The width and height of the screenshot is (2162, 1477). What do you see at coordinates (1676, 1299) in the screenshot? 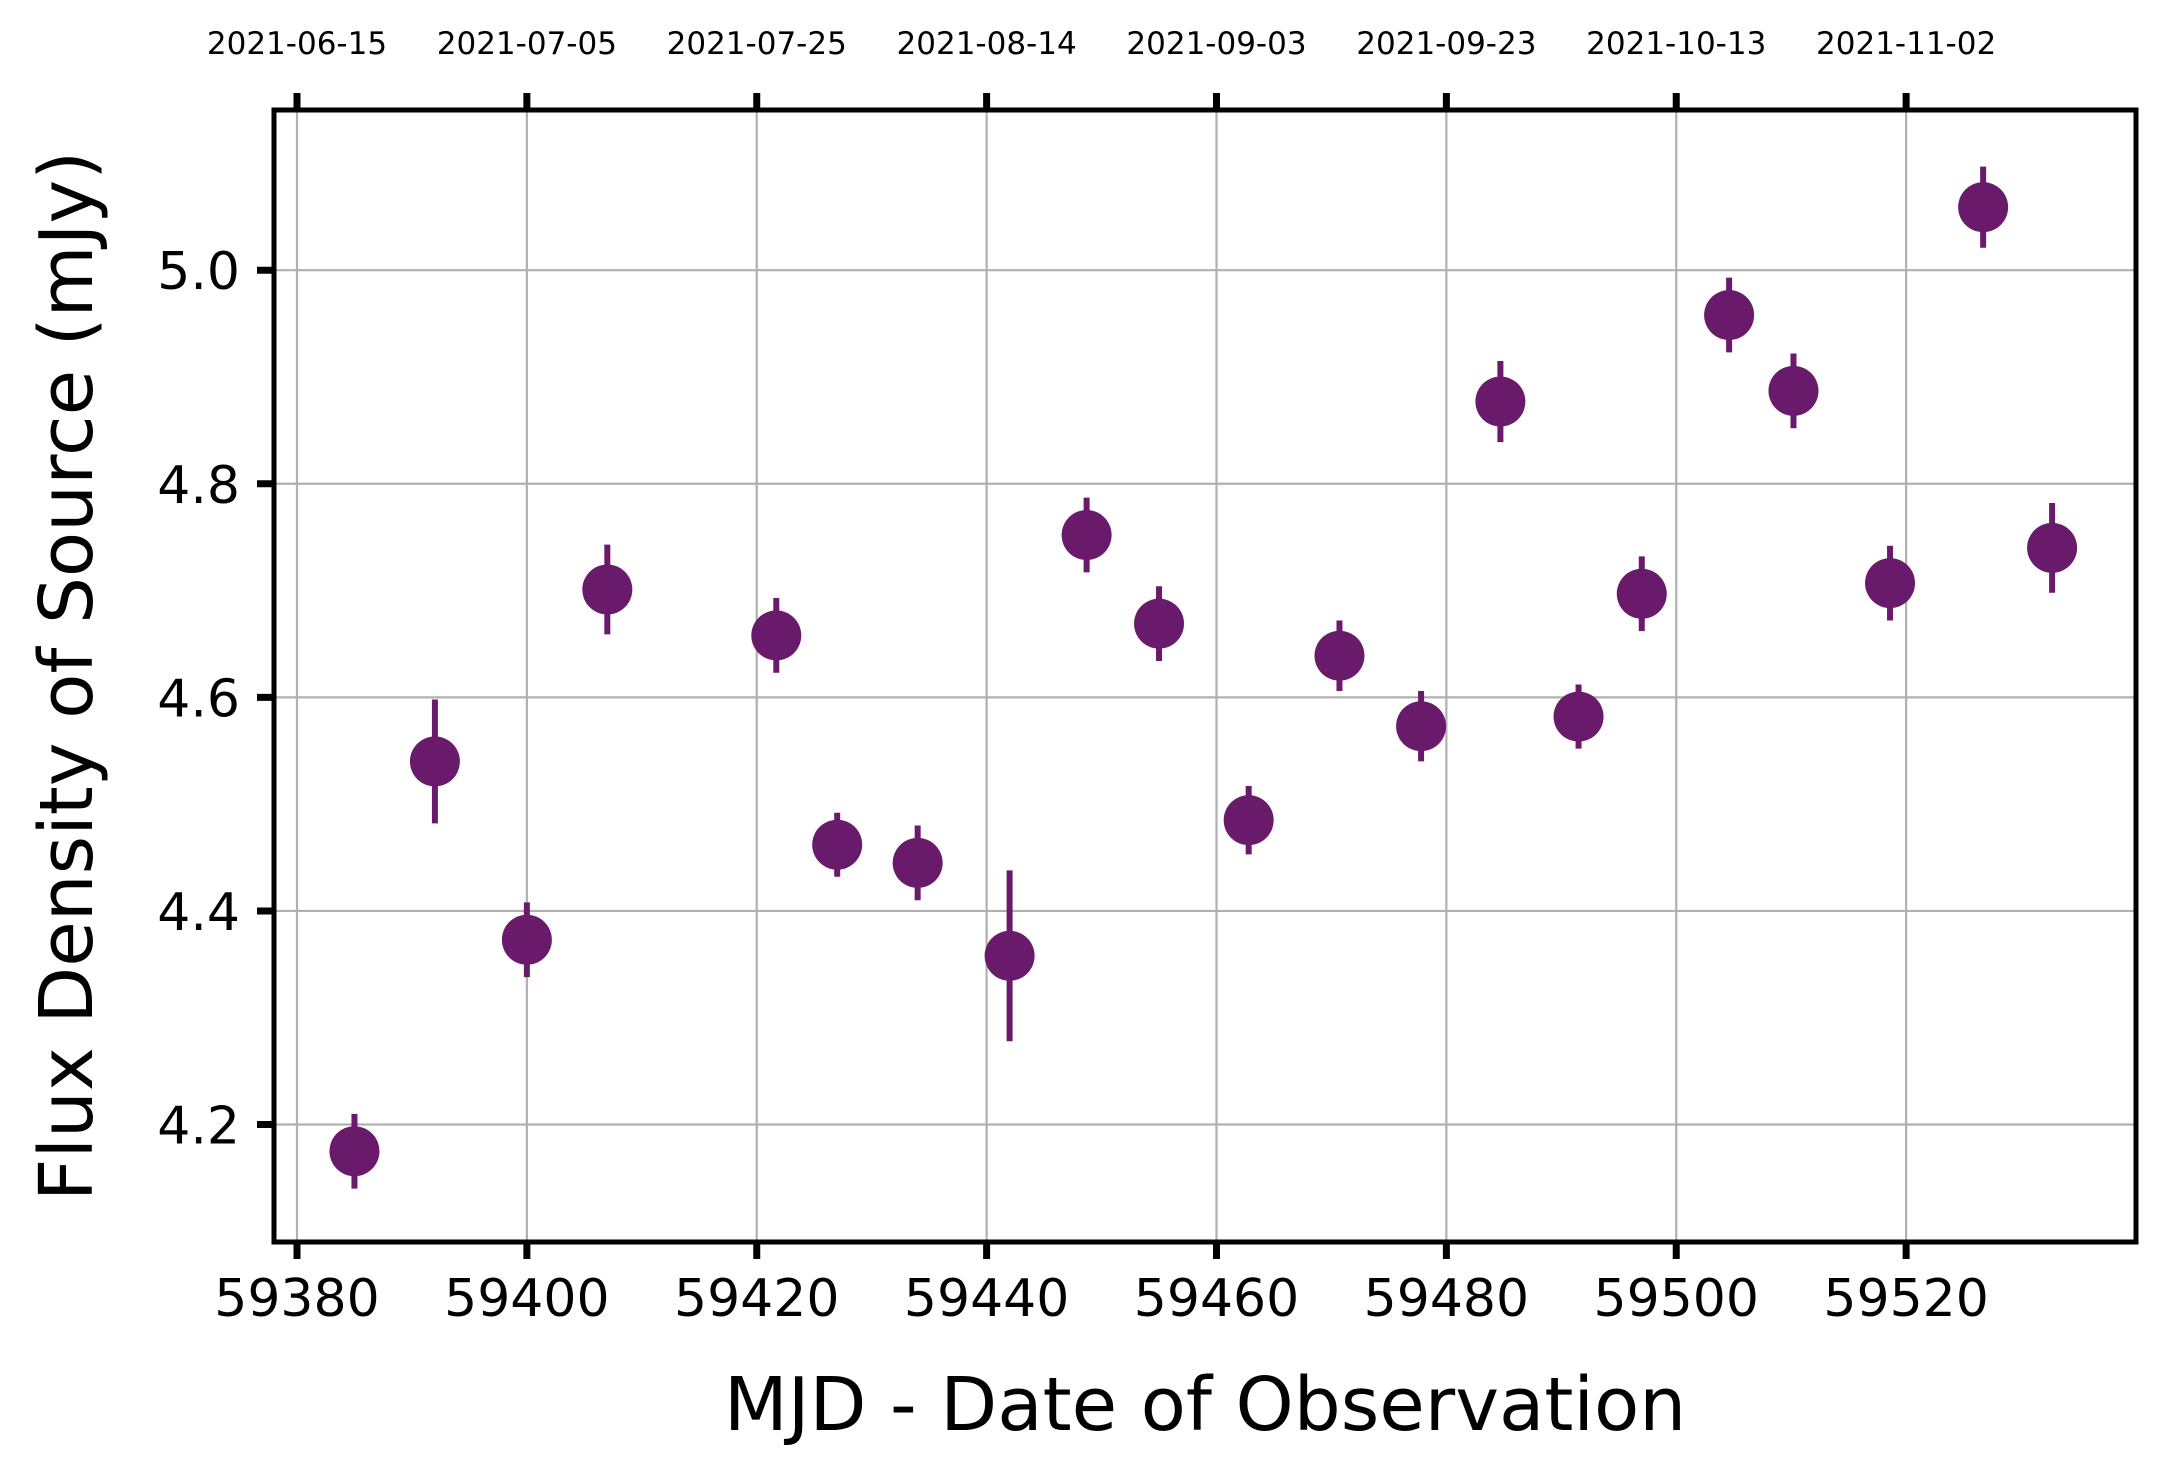
I see `x-tick-label: 59500` at bounding box center [1676, 1299].